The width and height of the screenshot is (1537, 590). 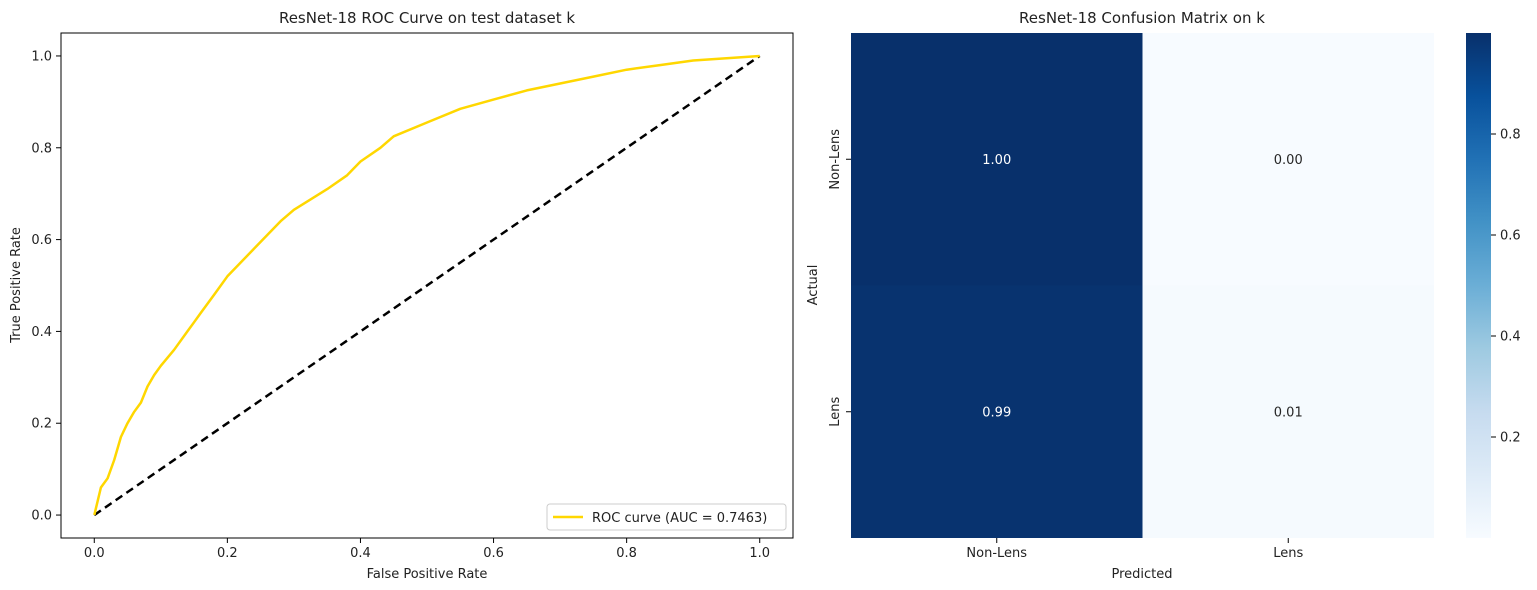 I want to click on colorbar-tick-label: 0.2, so click(x=1510, y=438).